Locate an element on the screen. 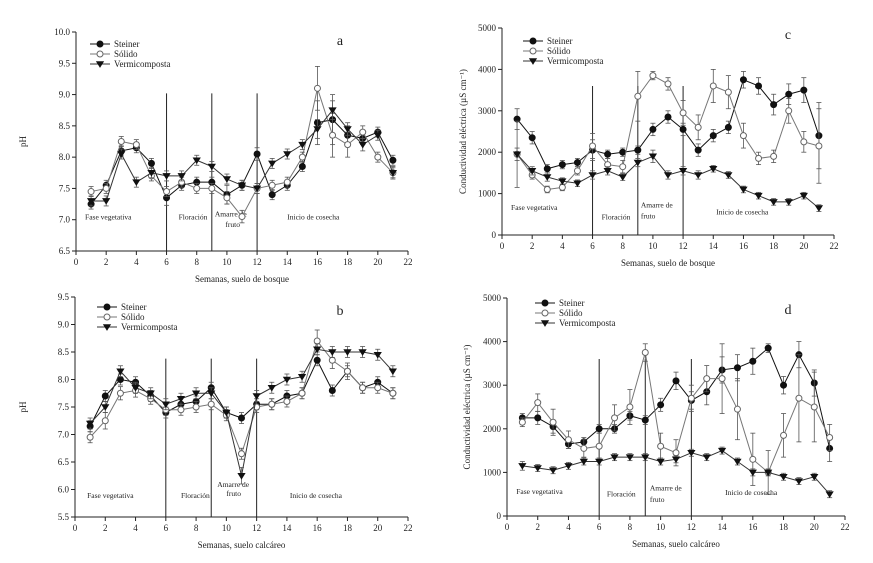 This screenshot has height=563, width=873. y-tick-label: 8.5 is located at coordinates (65, 126).